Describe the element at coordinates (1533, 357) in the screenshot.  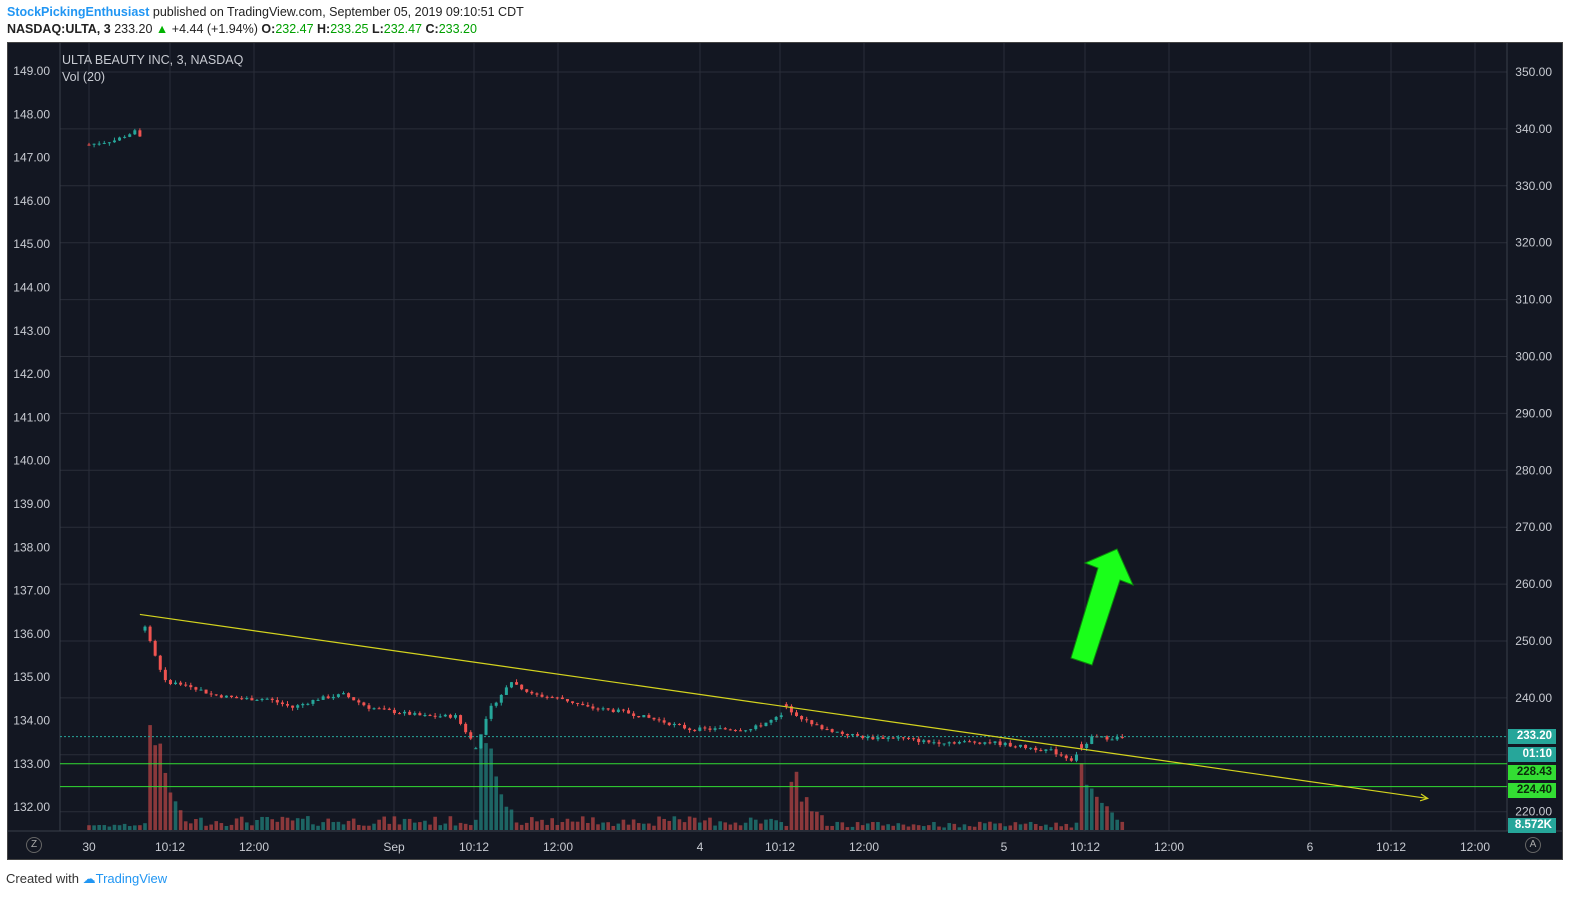
I see `right-axis-tick: 300.00` at that location.